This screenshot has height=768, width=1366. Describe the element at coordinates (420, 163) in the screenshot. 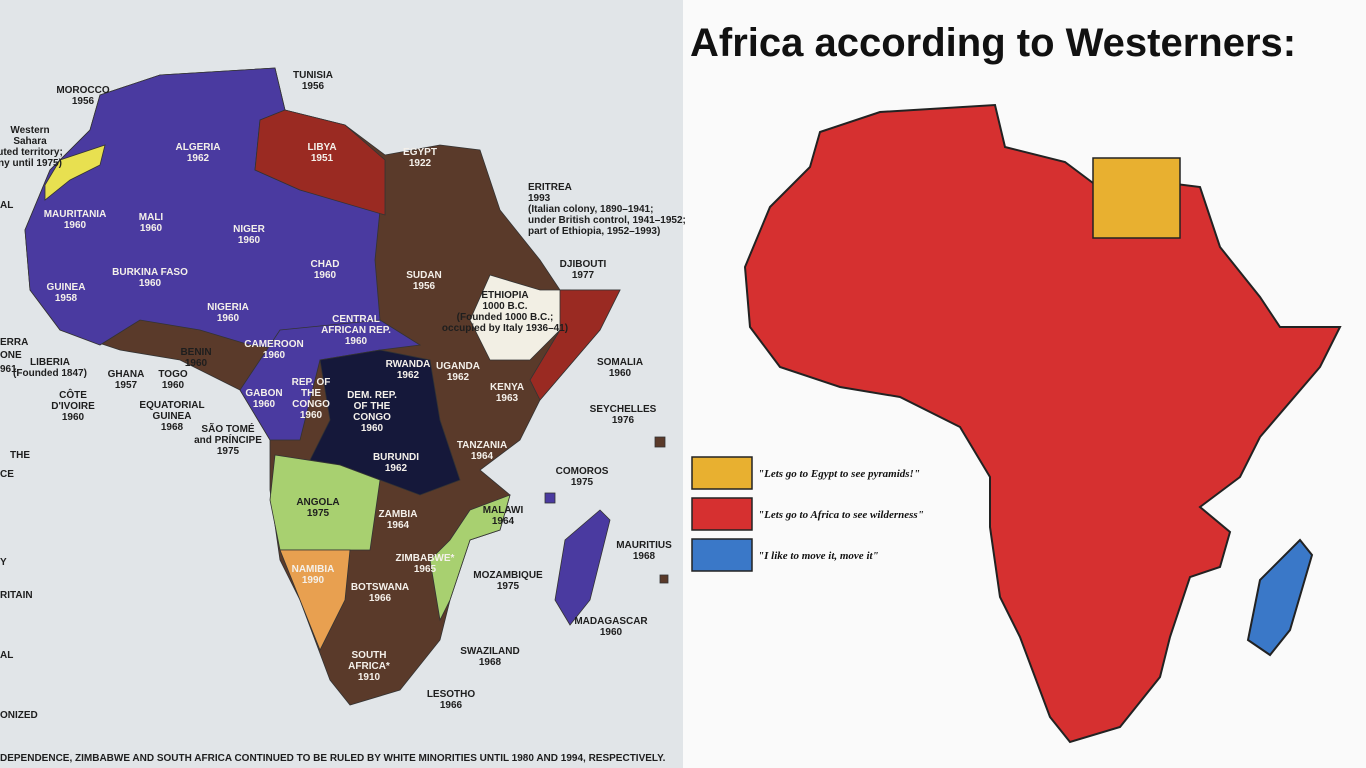

I see `country-label: 1922` at that location.